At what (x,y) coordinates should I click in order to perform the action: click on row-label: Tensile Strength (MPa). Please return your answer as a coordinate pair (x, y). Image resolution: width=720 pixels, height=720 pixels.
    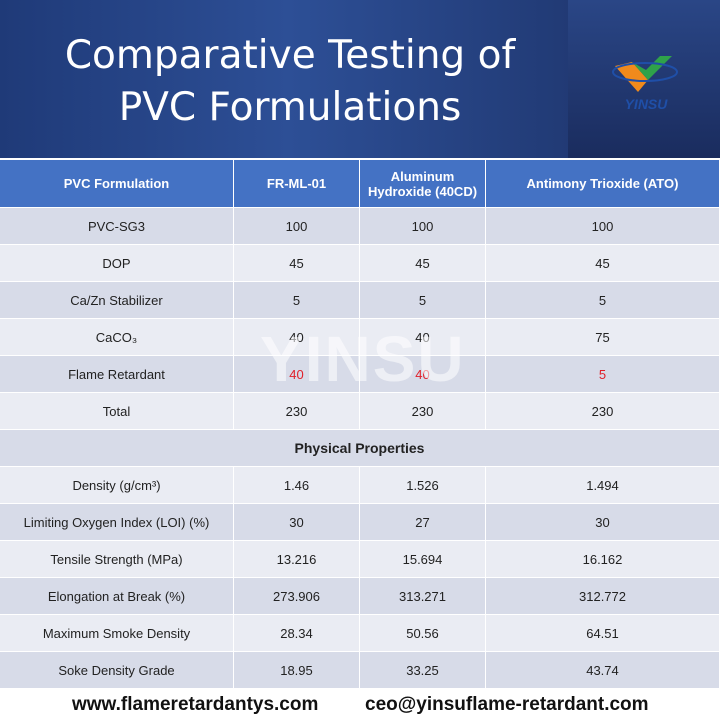
    Looking at the image, I should click on (117, 559).